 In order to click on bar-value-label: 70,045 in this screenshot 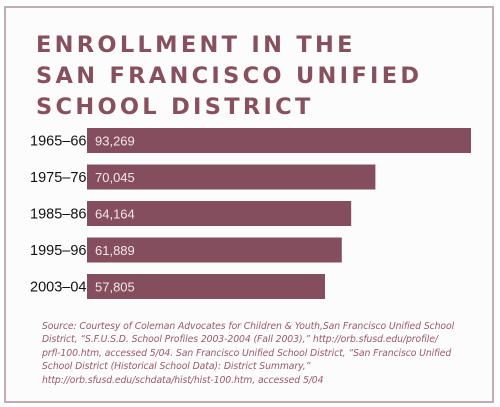, I will do `click(115, 177)`.